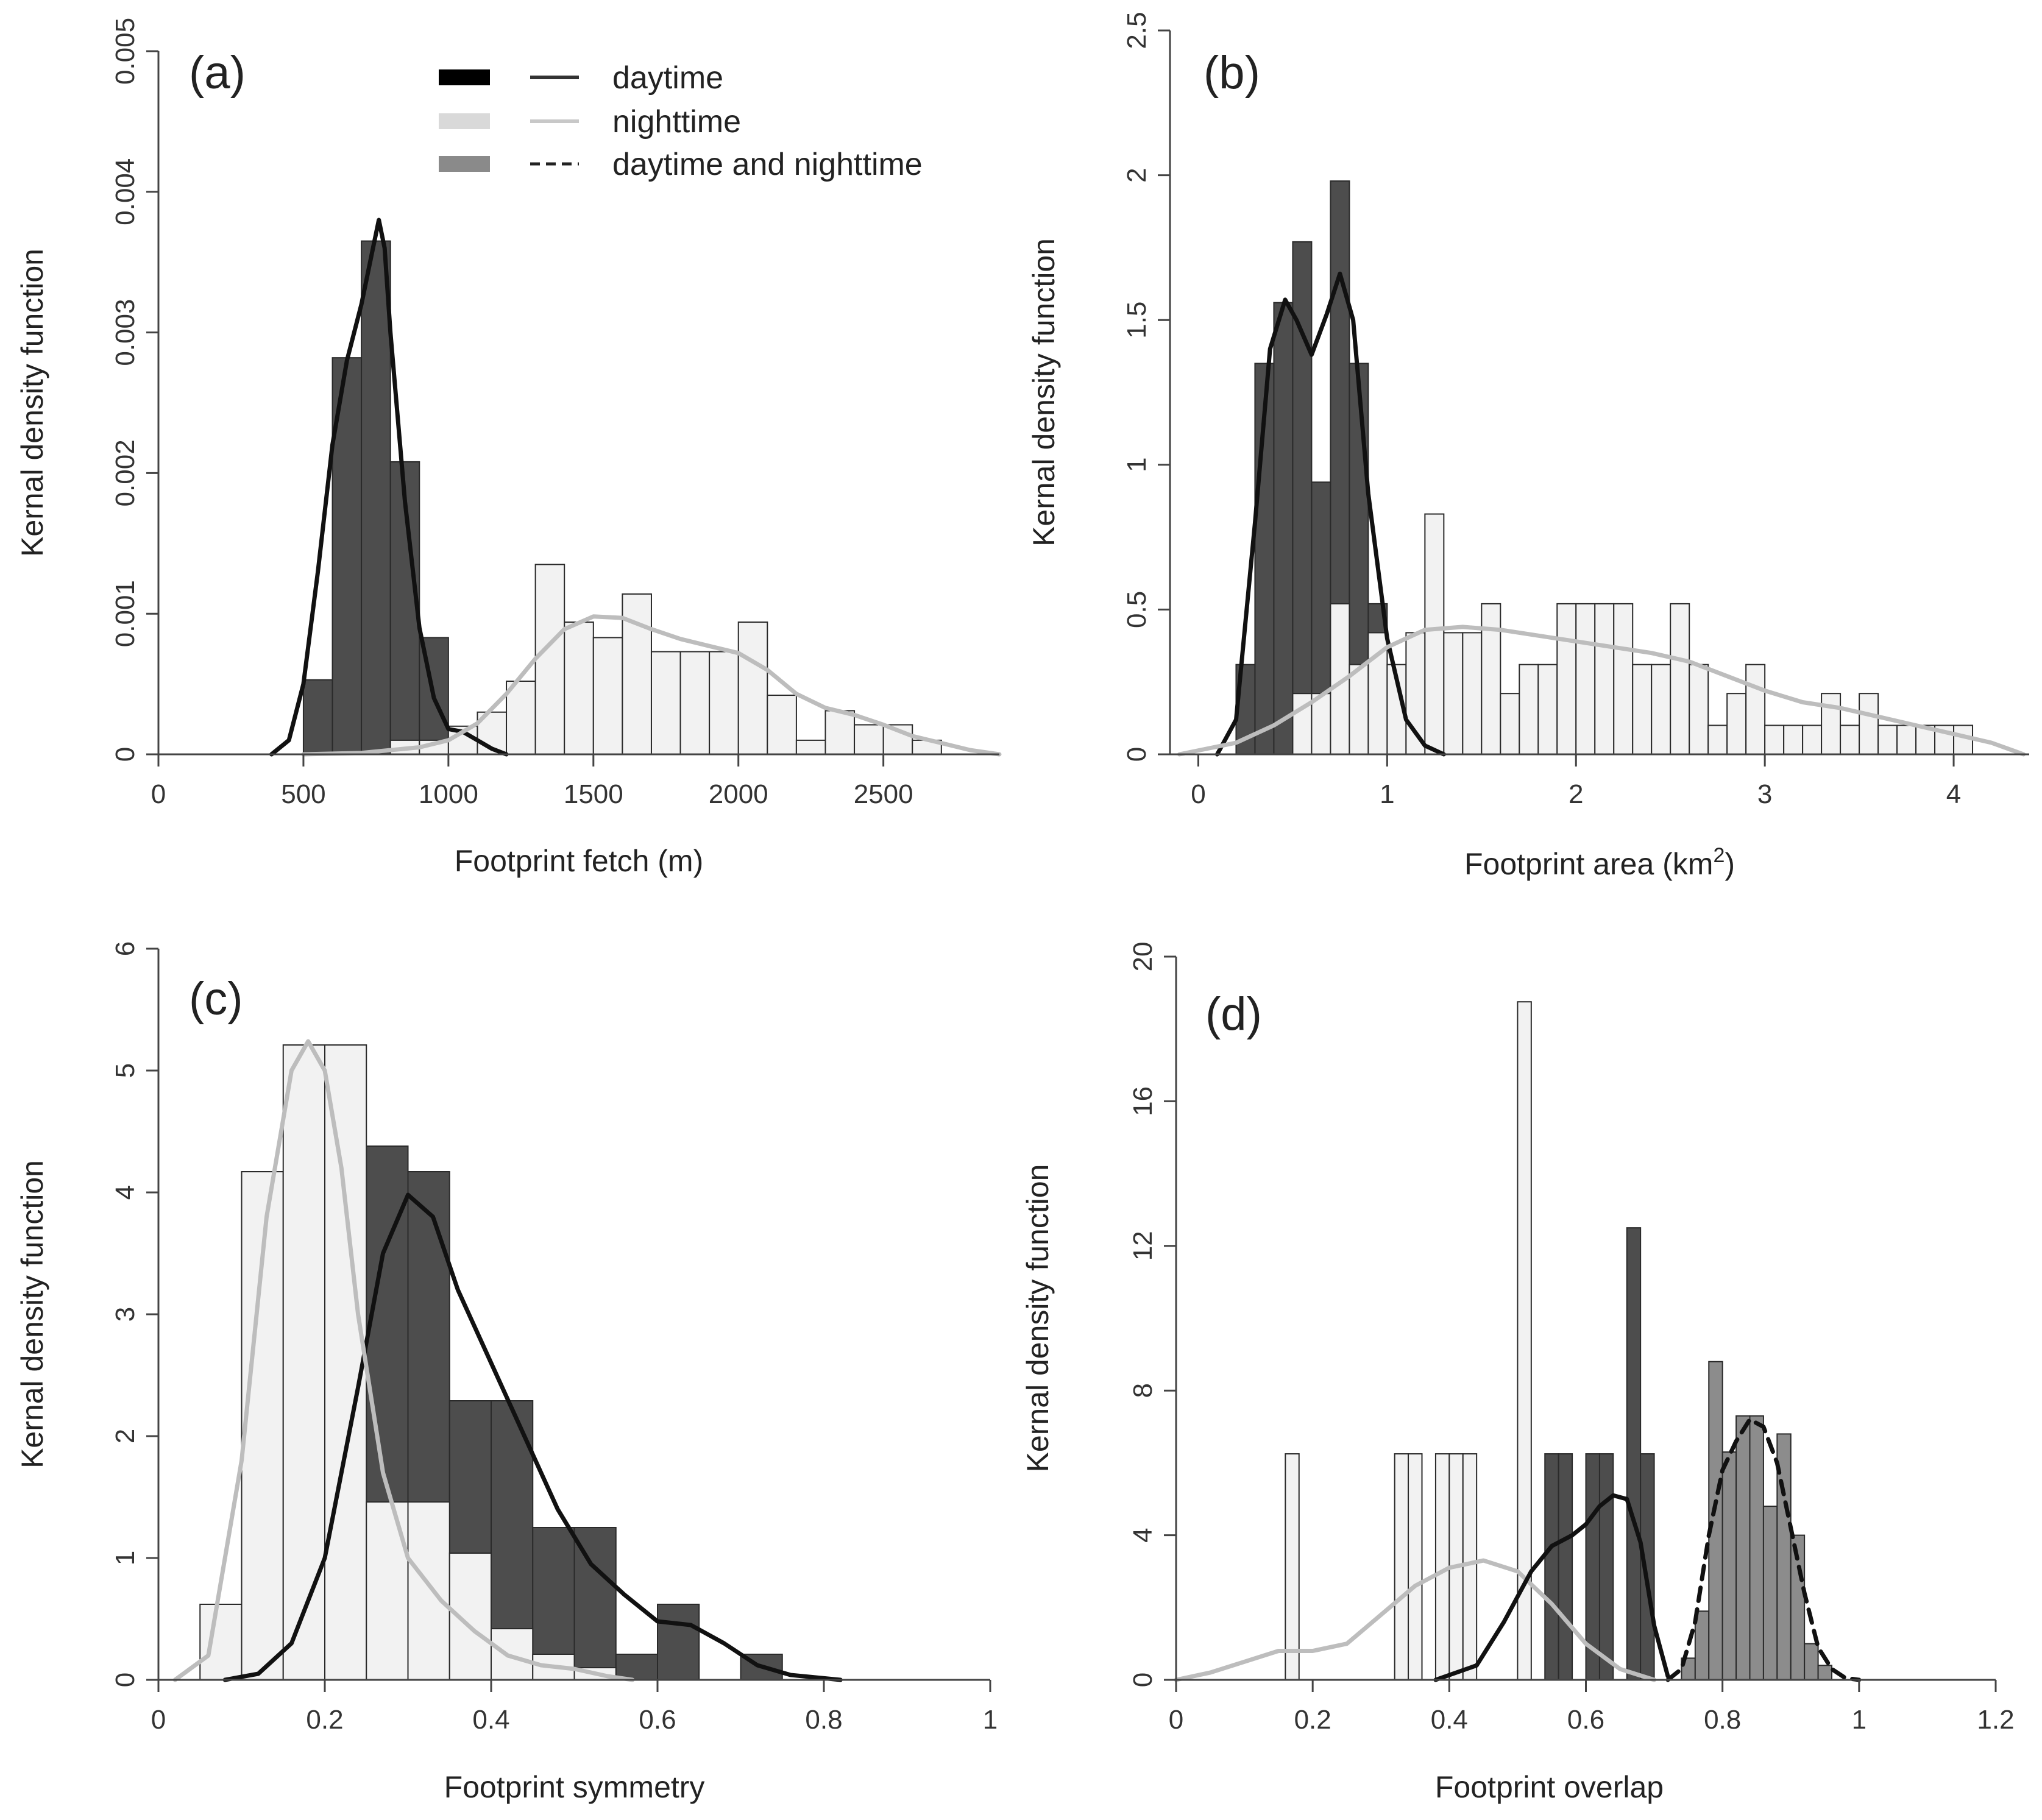  What do you see at coordinates (884, 794) in the screenshot?
I see `x-tick-label: 2500` at bounding box center [884, 794].